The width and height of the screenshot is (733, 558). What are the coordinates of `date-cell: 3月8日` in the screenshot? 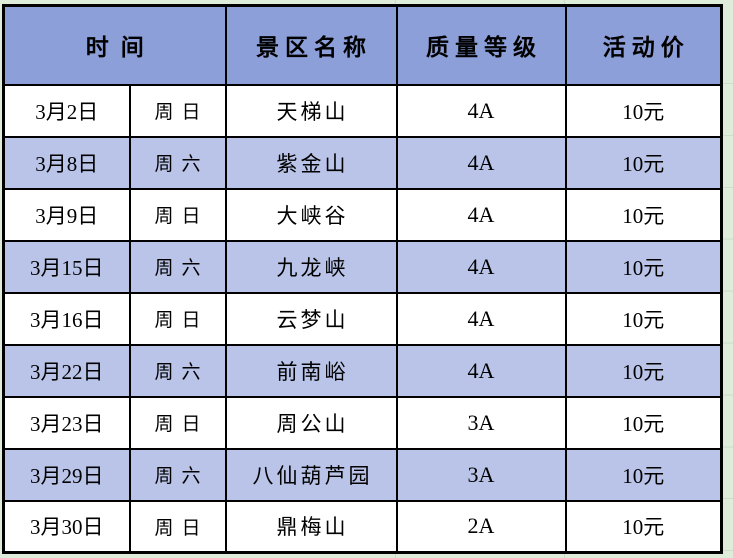 It's located at (66, 162).